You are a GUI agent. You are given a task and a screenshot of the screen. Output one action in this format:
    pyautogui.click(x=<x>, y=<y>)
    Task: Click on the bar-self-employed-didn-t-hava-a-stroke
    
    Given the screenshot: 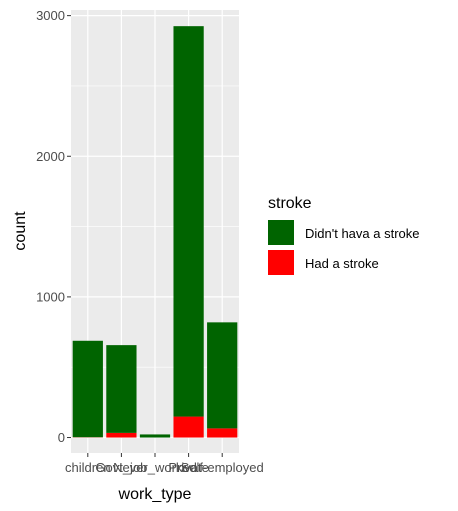 What is the action you would take?
    pyautogui.click(x=222, y=375)
    